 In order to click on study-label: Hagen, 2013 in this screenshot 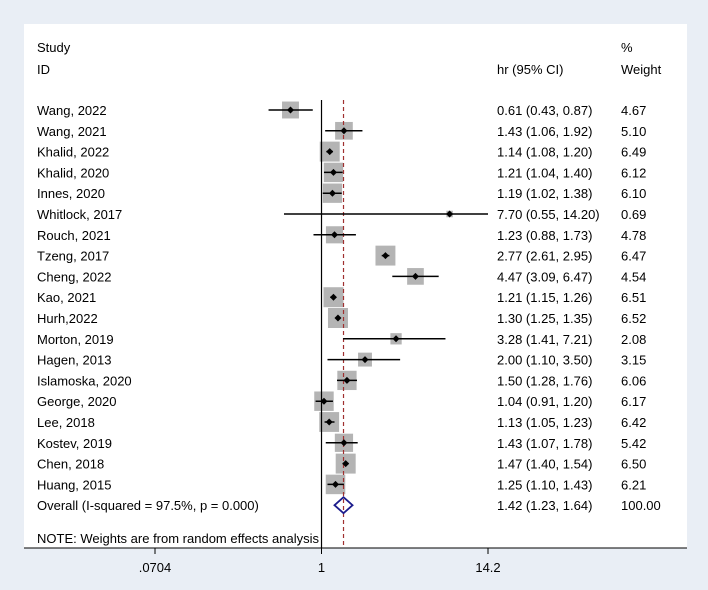, I will do `click(74, 360)`.